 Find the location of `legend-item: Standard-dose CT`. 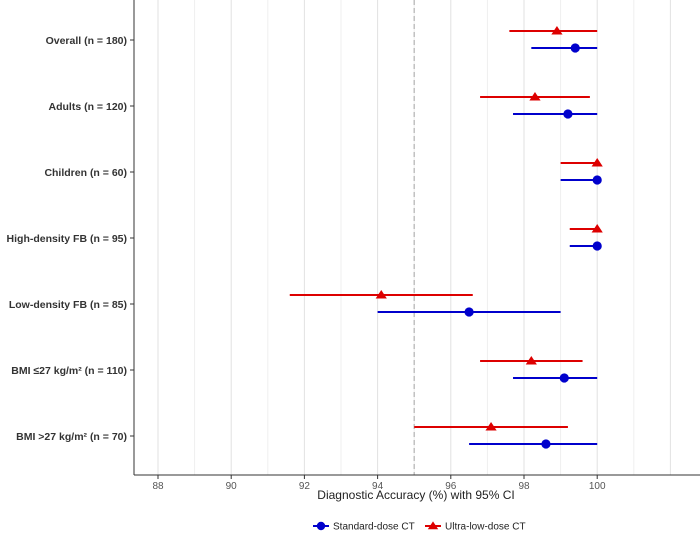

legend-item: Standard-dose CT is located at coordinates (364, 527).